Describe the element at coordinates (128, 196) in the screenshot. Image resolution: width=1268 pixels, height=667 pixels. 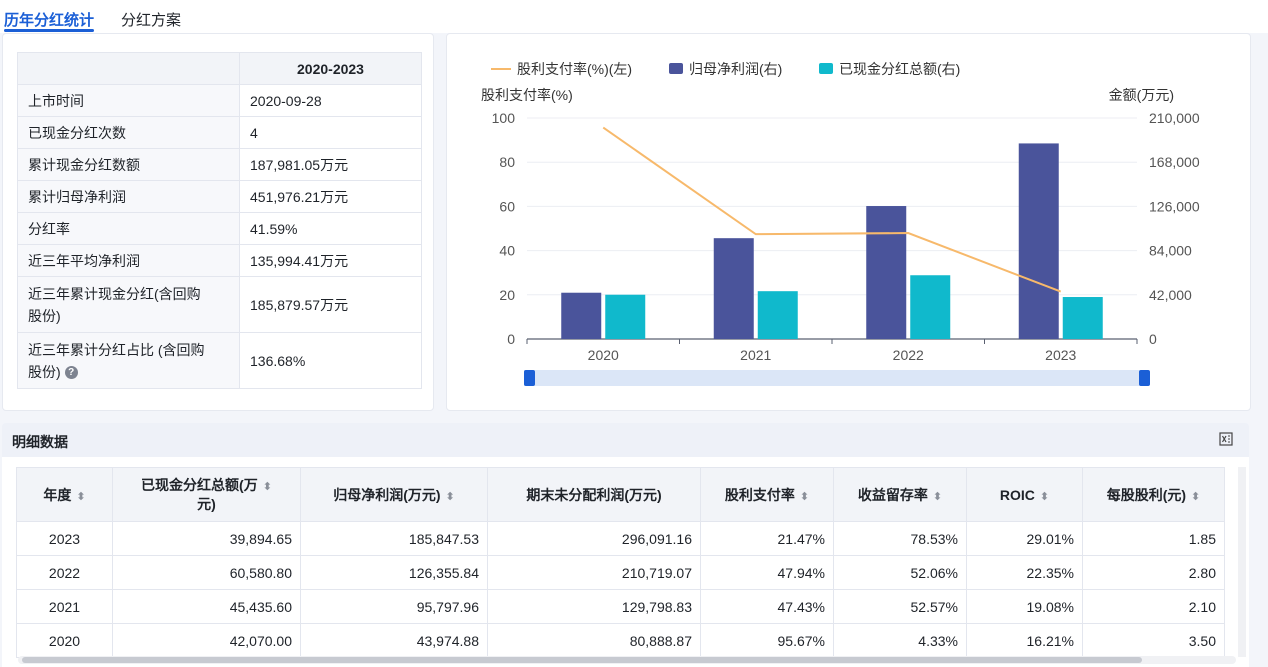
I see `summary-label: 累计归母净利润` at that location.